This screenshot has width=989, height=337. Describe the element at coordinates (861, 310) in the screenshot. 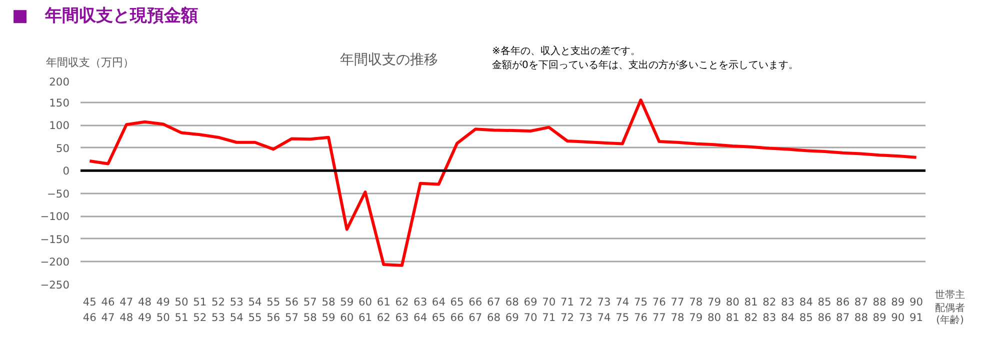

I see `x-tick-label: 87 88` at that location.